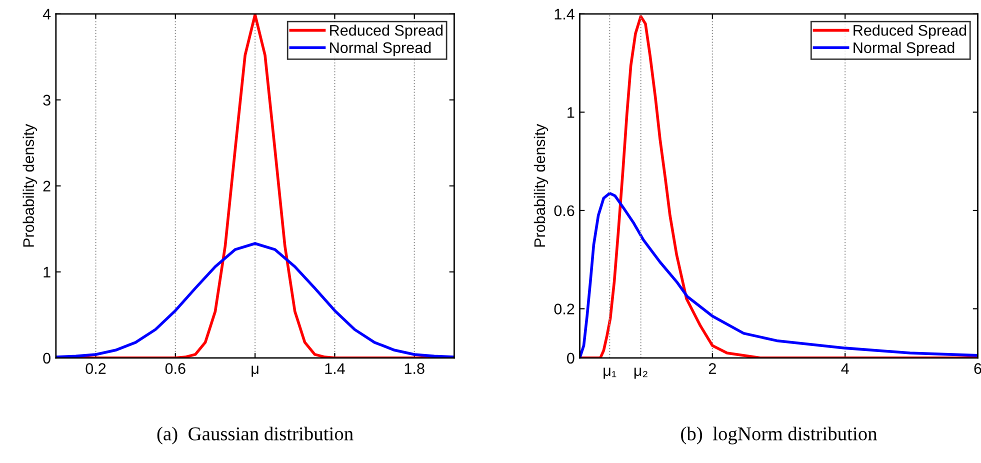 The height and width of the screenshot is (463, 981). I want to click on x-tick-label: 2, so click(712, 368).